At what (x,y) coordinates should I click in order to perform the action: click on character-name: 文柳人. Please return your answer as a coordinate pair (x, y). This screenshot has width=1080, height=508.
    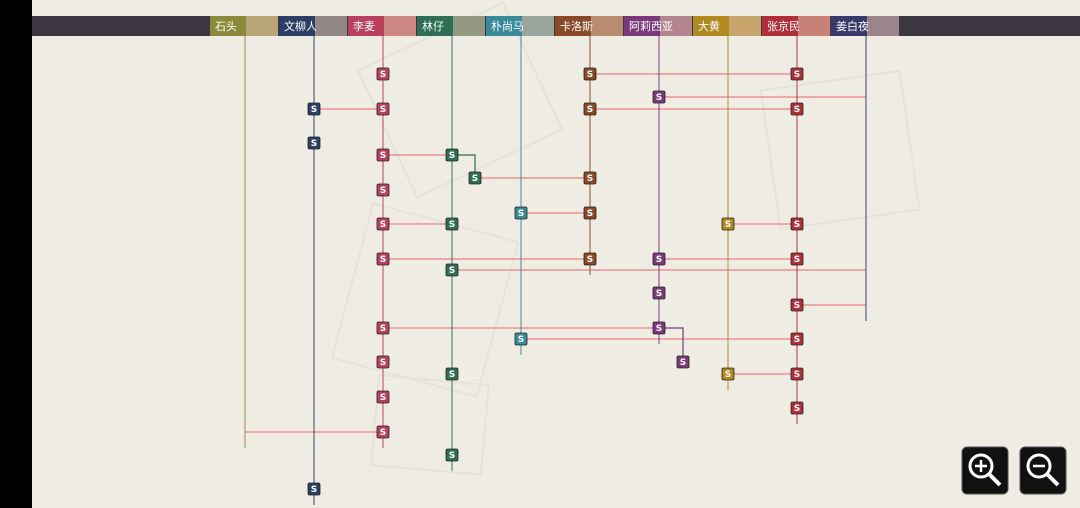
    Looking at the image, I should click on (300, 26).